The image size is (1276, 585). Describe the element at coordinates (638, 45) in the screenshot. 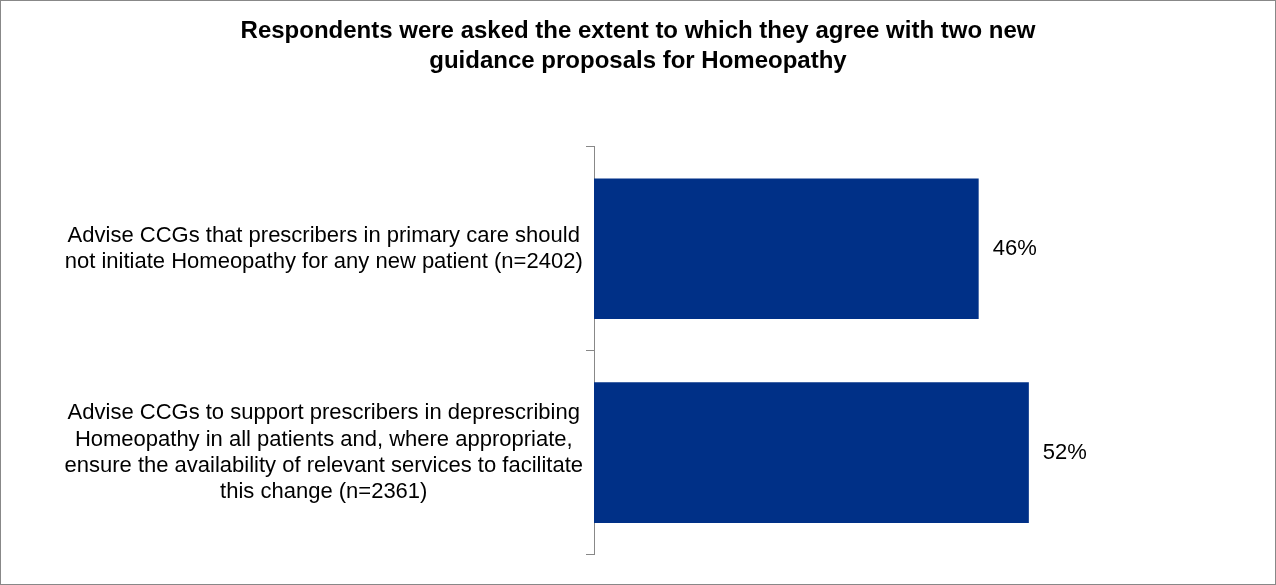

I see `chart-title: Respondents were asked the extent to which they agree with two new guidance proposals for Homeopathy` at that location.